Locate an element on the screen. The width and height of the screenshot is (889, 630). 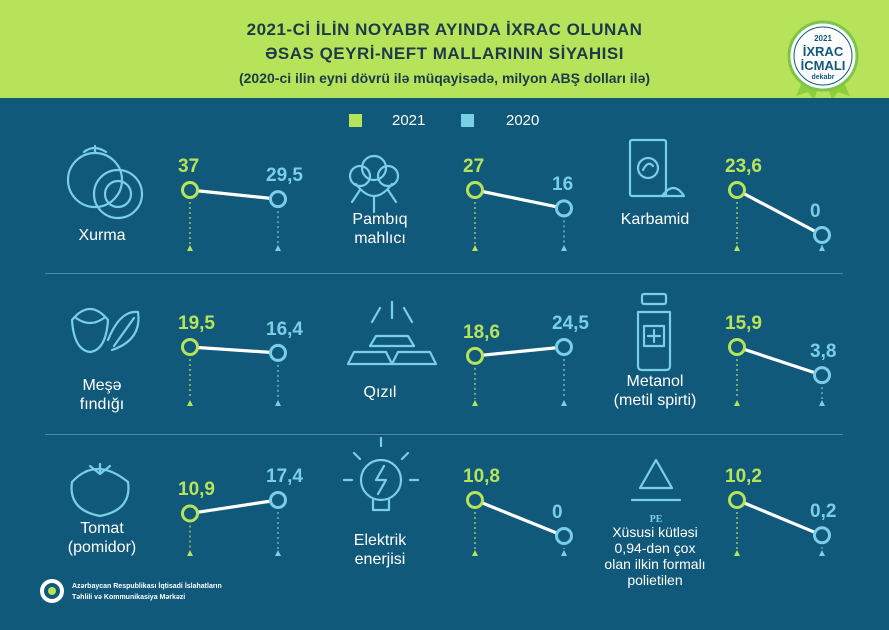
badge-line1: İXRAC is located at coordinates (823, 51).